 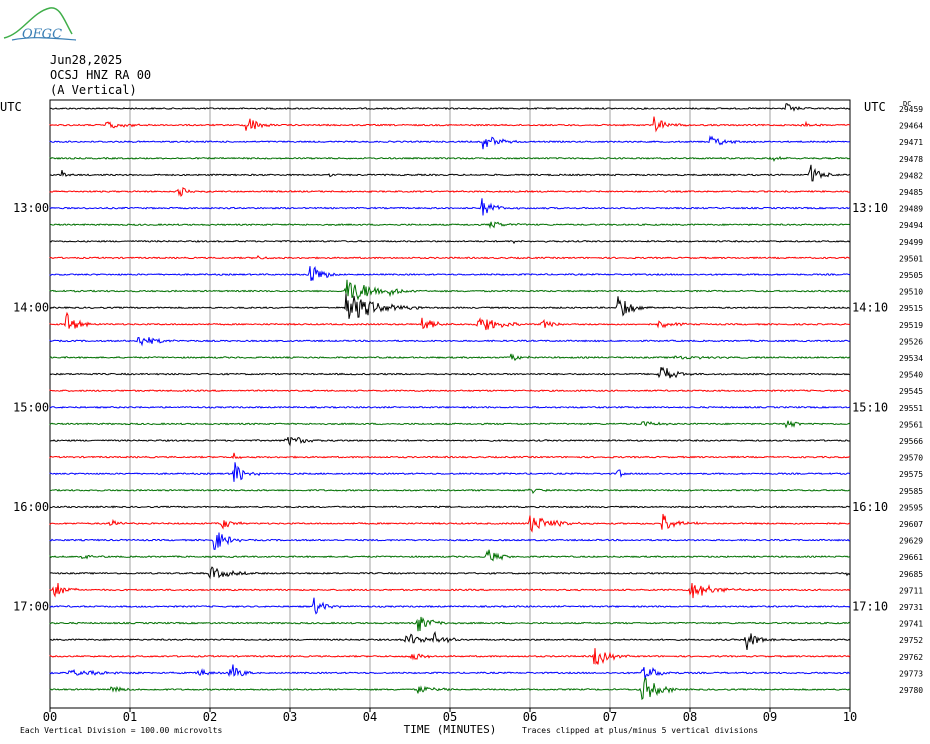 I want to click on right-time-label-1: 14:10, so click(x=870, y=308).